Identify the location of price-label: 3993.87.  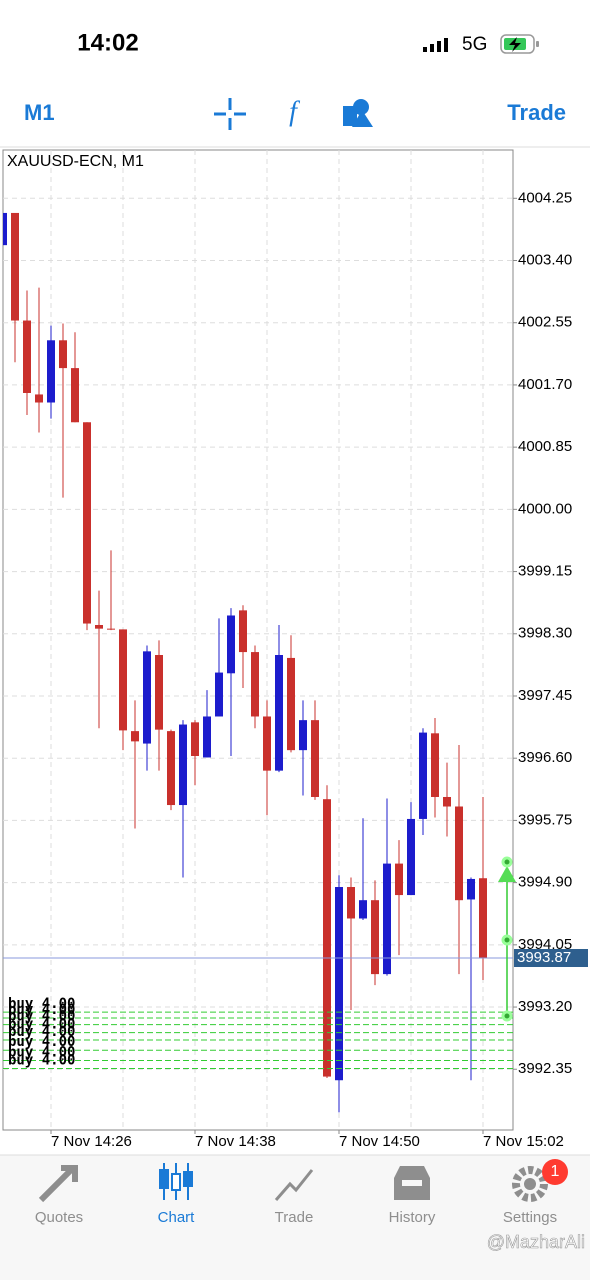
(544, 957).